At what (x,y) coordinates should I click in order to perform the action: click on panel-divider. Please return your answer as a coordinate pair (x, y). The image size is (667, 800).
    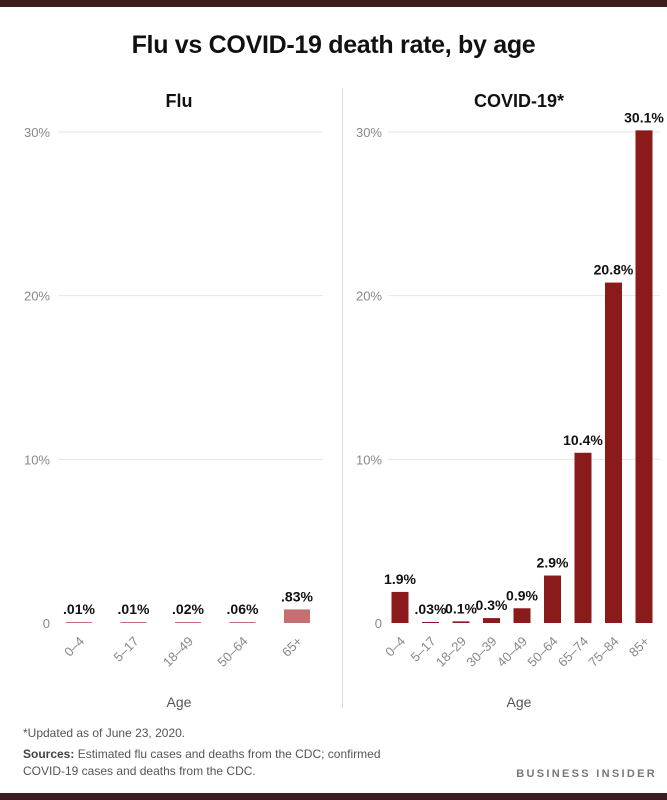
    Looking at the image, I should click on (342, 398).